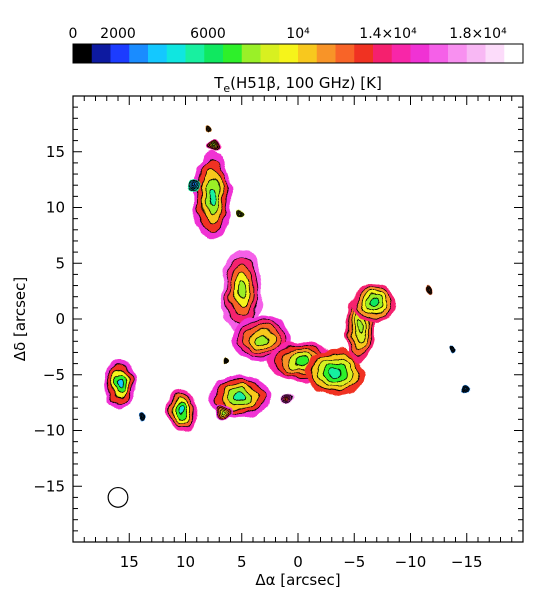 Image resolution: width=550 pixels, height=605 pixels. I want to click on region-mid-speck, so click(225, 359).